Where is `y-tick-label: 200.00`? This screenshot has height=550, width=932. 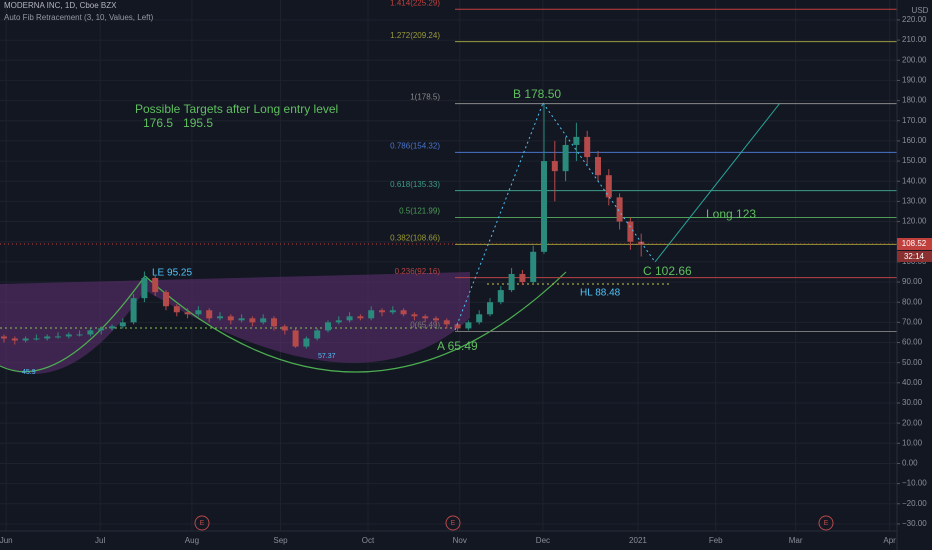 y-tick-label: 200.00 is located at coordinates (914, 59).